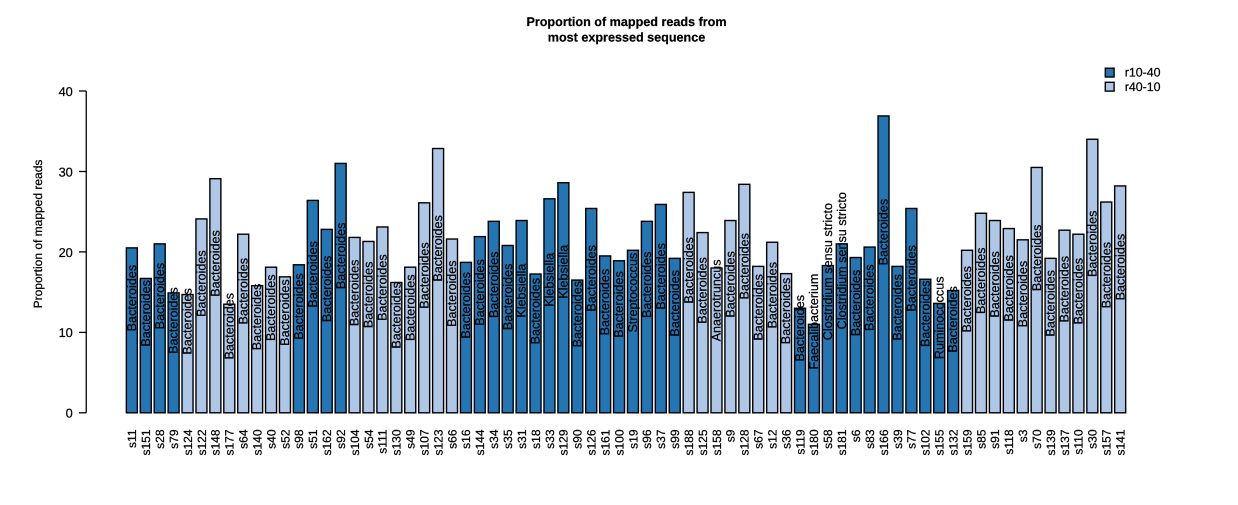 Image resolution: width=1238 pixels, height=505 pixels. I want to click on svg-text: s52, so click(285, 439).